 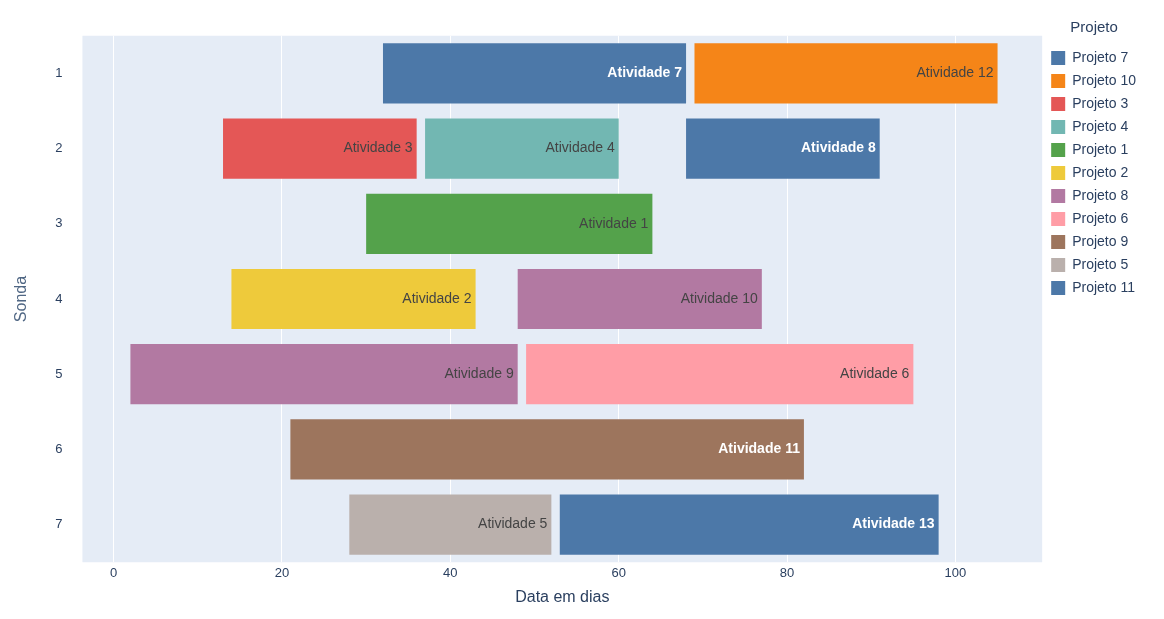 I want to click on data-label: Atividade 7, so click(x=645, y=72).